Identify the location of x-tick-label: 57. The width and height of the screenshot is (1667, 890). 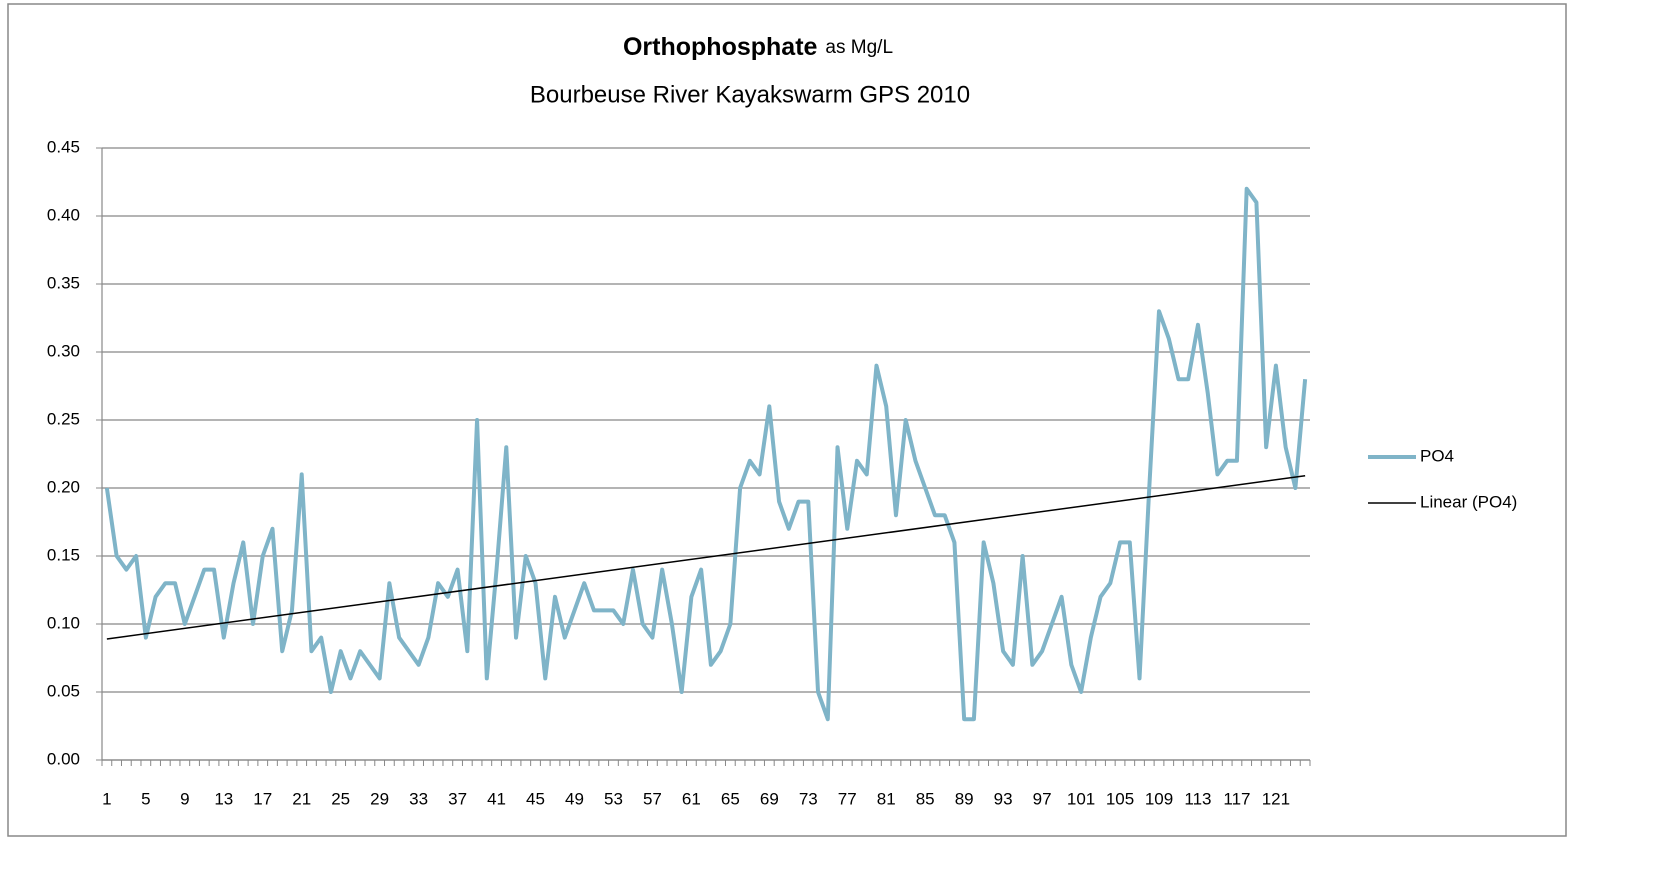
(652, 798).